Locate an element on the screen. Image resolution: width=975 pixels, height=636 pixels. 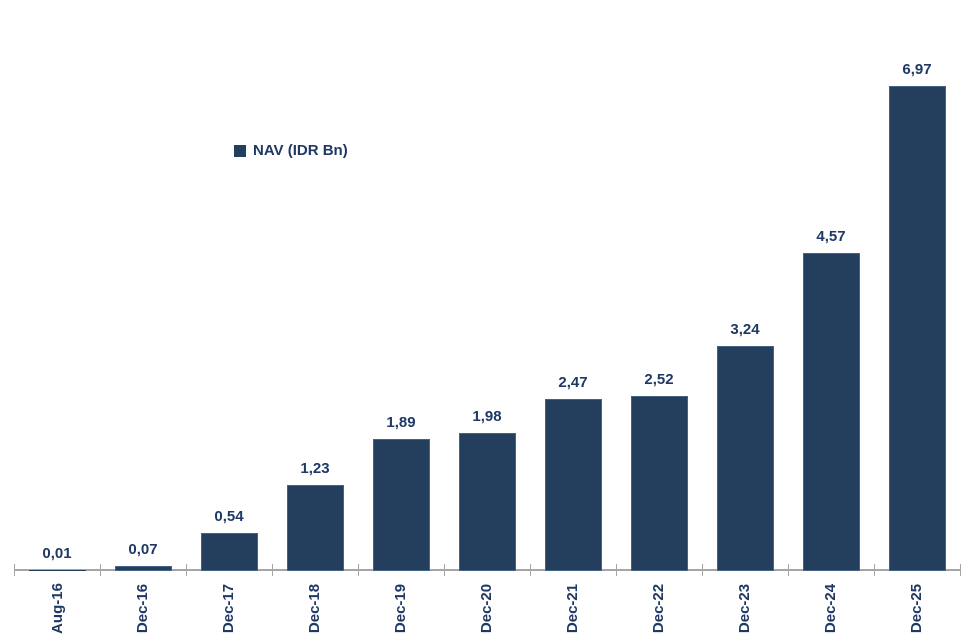
legend-swatch-icon is located at coordinates (240, 150).